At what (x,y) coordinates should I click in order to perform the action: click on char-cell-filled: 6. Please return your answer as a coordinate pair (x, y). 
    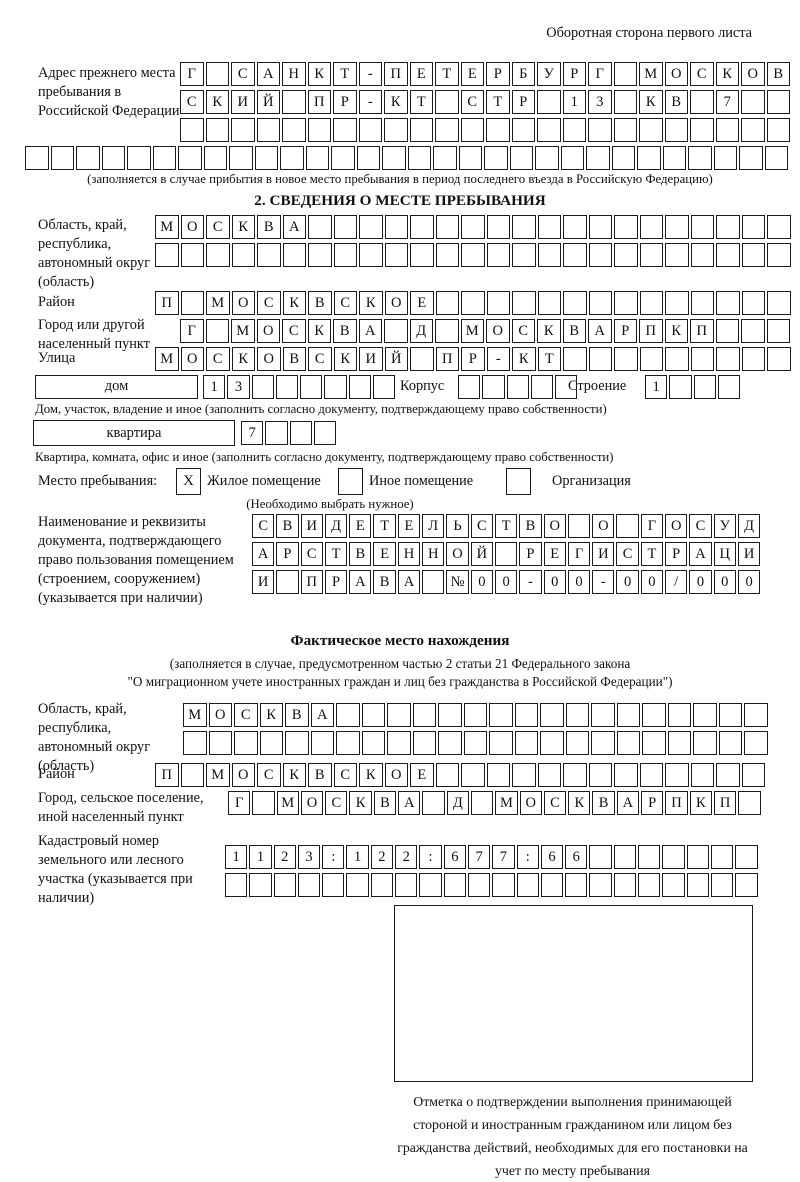
    Looking at the image, I should click on (552, 857).